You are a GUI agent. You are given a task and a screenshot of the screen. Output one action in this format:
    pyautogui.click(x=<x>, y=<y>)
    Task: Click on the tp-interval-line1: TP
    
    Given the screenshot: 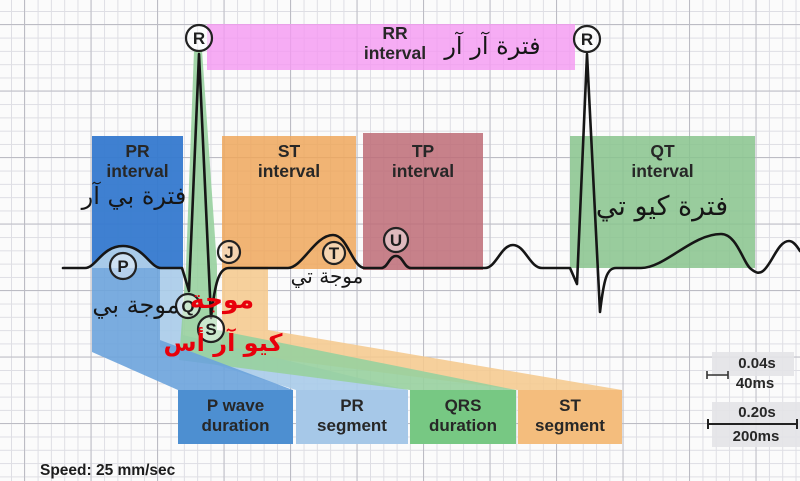 What is the action you would take?
    pyautogui.click(x=423, y=151)
    